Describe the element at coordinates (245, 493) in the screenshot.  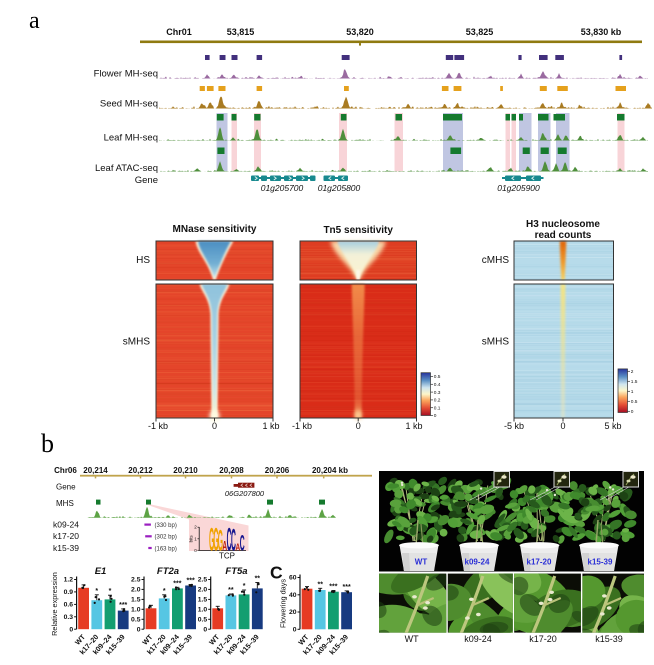
I see `svg-text: 06G207800` at that location.